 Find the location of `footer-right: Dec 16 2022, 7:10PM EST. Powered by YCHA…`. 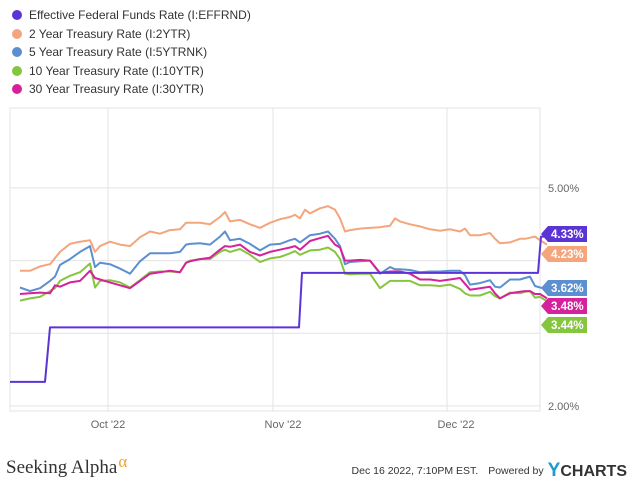

footer-right: Dec 16 2022, 7:10PM EST. Powered by YCHA… is located at coordinates (489, 471).